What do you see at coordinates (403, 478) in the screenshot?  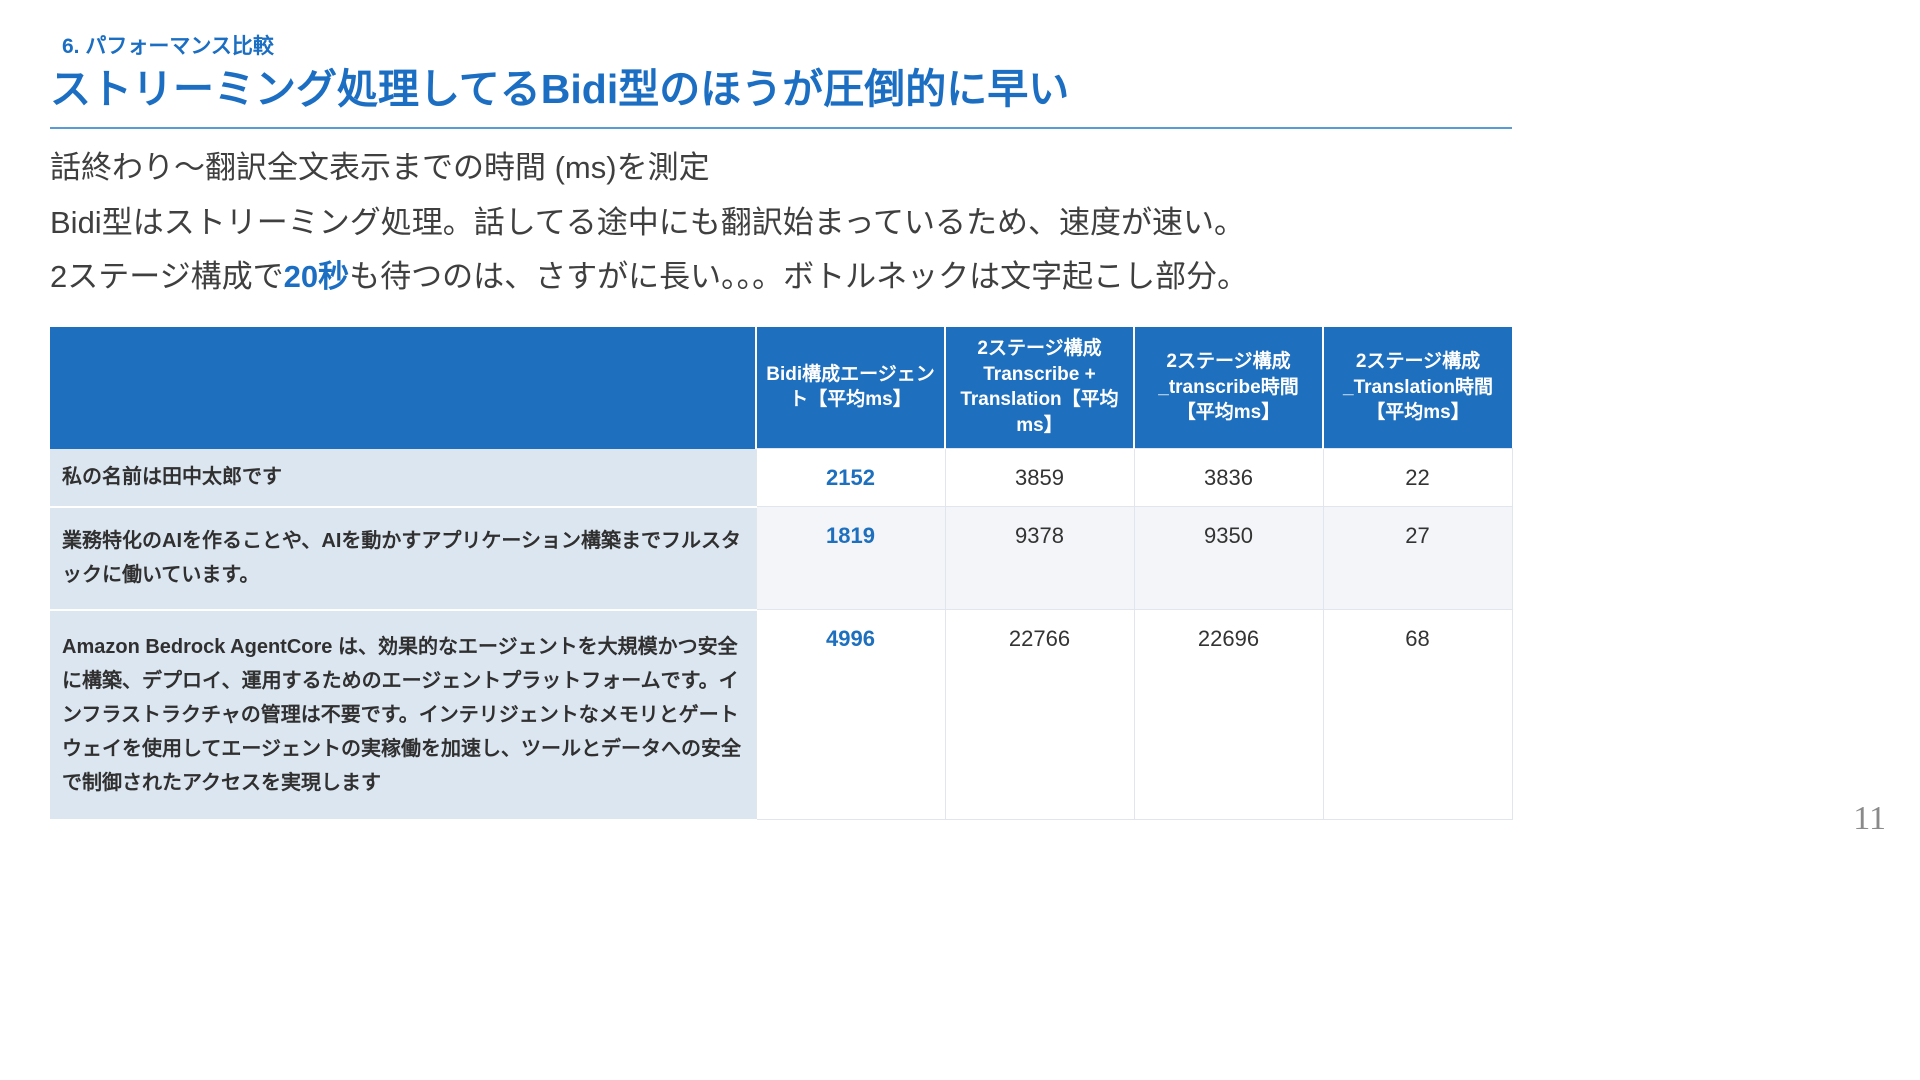 I see `row-label-cell: 私の名前は田中太郎です` at bounding box center [403, 478].